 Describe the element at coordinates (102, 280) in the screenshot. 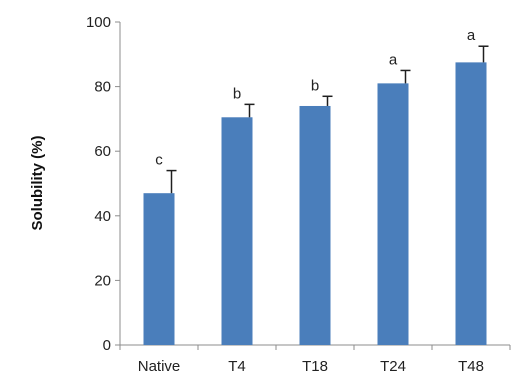

I see `y-tick-label: 20` at that location.